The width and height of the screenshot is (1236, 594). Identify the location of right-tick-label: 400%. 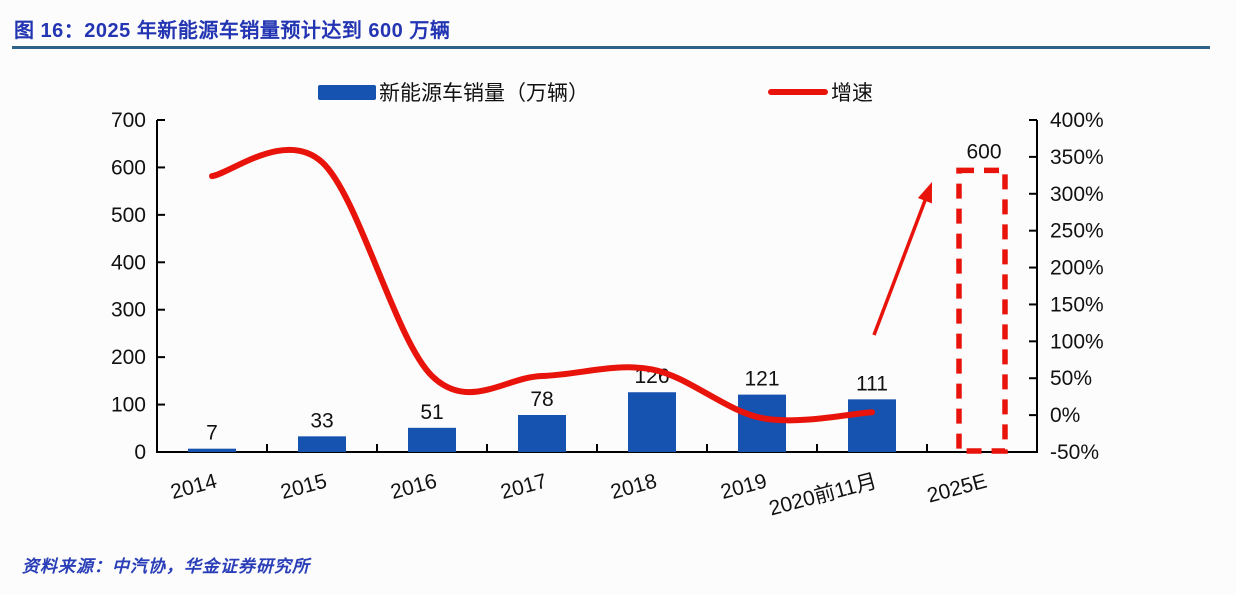
(1077, 120).